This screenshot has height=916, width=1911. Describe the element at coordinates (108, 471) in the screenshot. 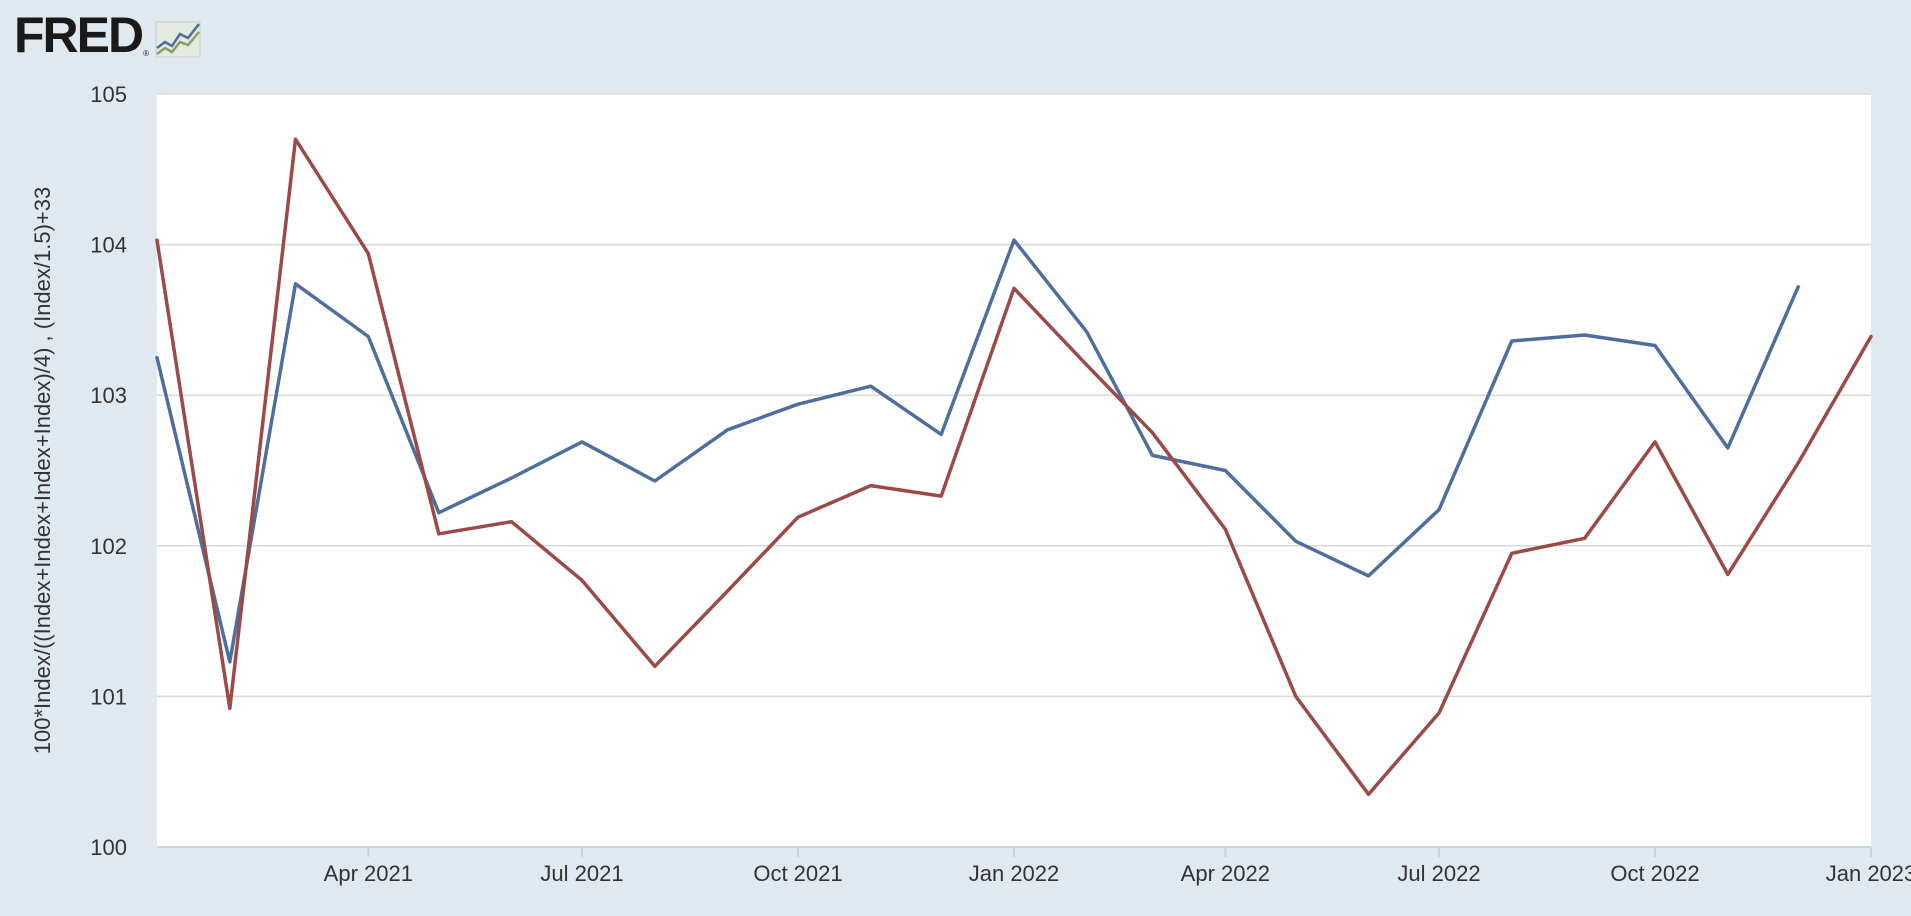

I see `y-axis: 100 101 102 103 104 105` at that location.